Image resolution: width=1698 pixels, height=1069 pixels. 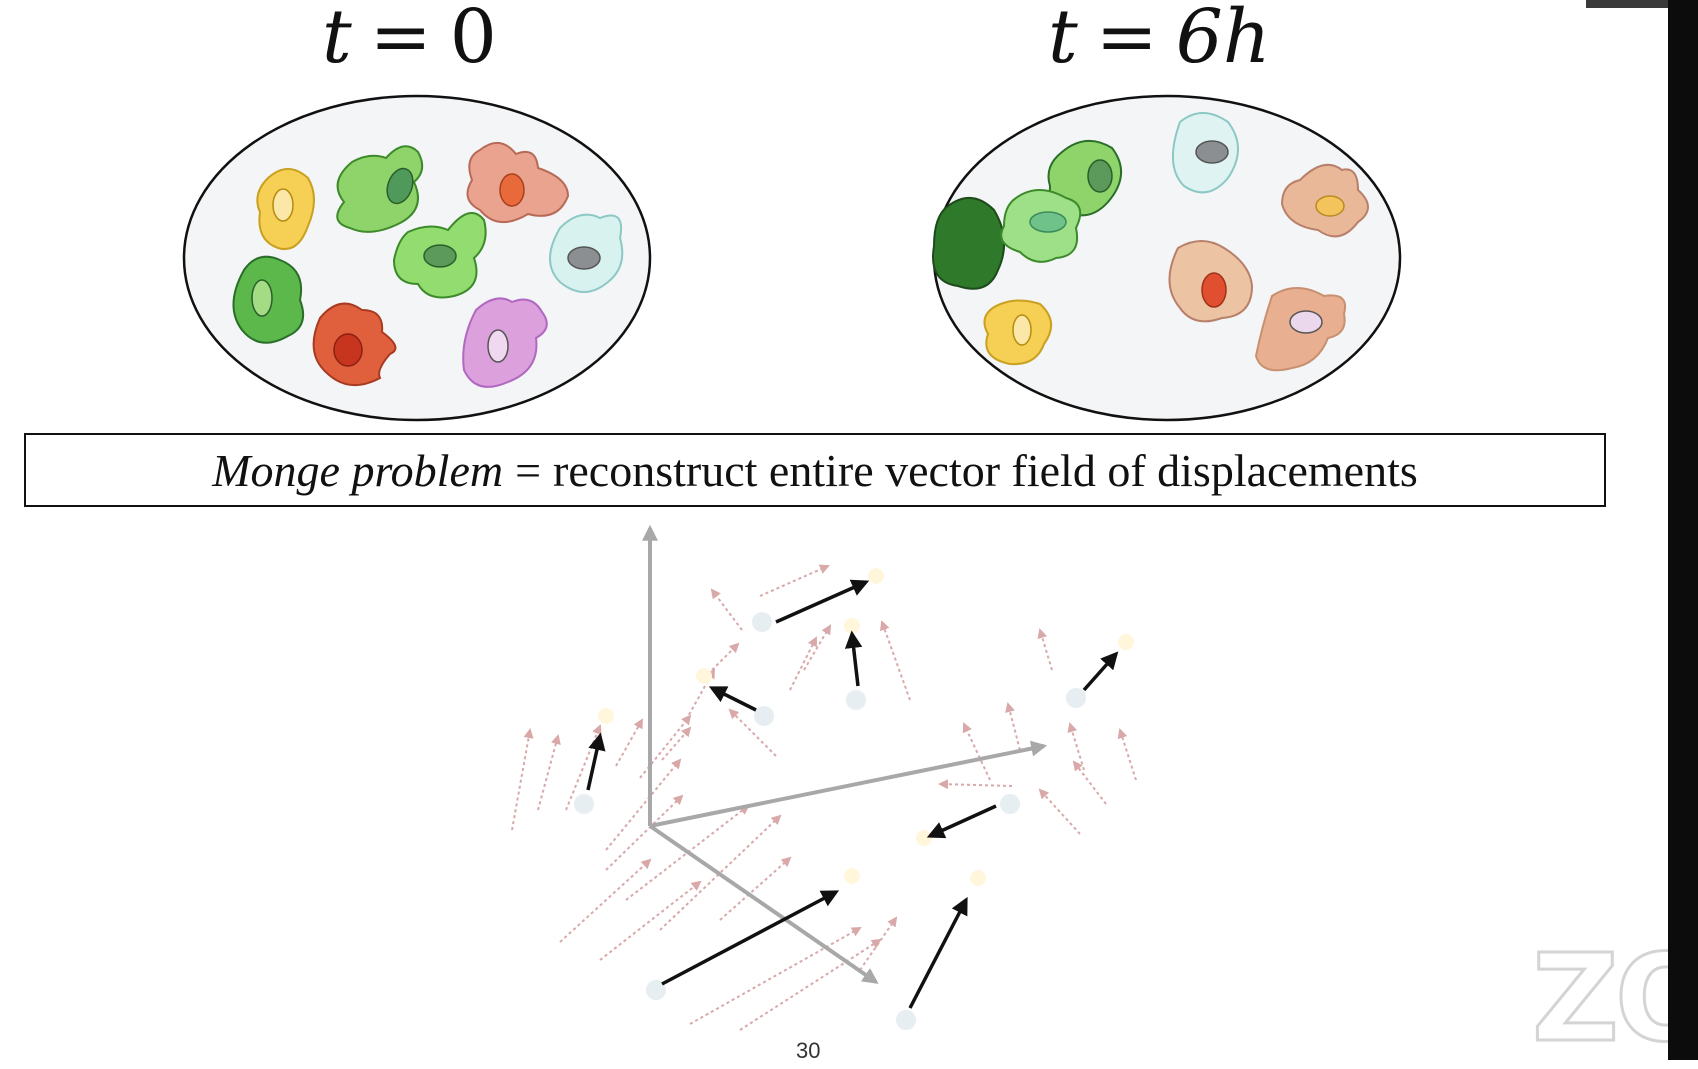 What do you see at coordinates (808, 1050) in the screenshot?
I see `page-number: 30` at bounding box center [808, 1050].